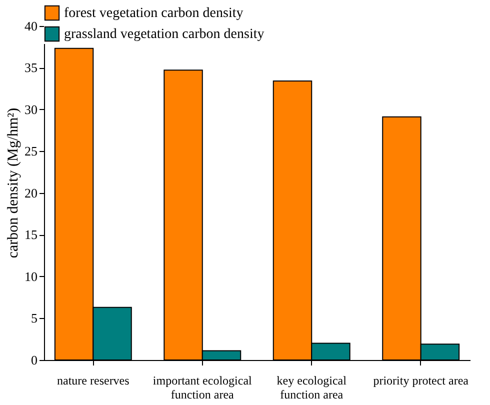  I want to click on legend-label: forest vegetation carbon density, so click(154, 13).